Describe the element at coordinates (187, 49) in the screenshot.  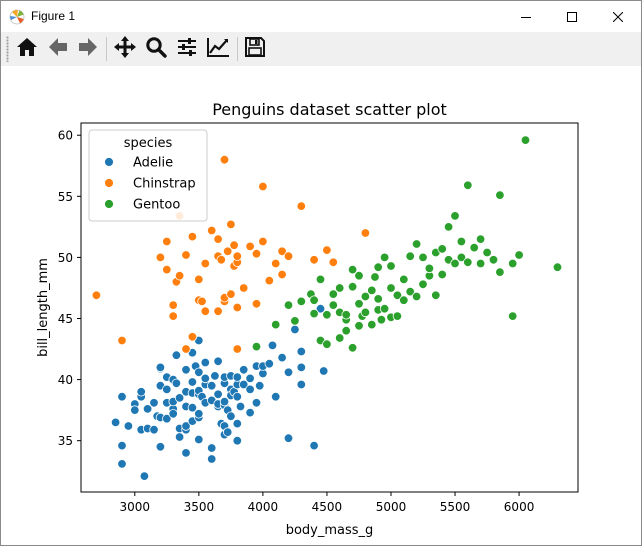
I see `subplots-button` at that location.